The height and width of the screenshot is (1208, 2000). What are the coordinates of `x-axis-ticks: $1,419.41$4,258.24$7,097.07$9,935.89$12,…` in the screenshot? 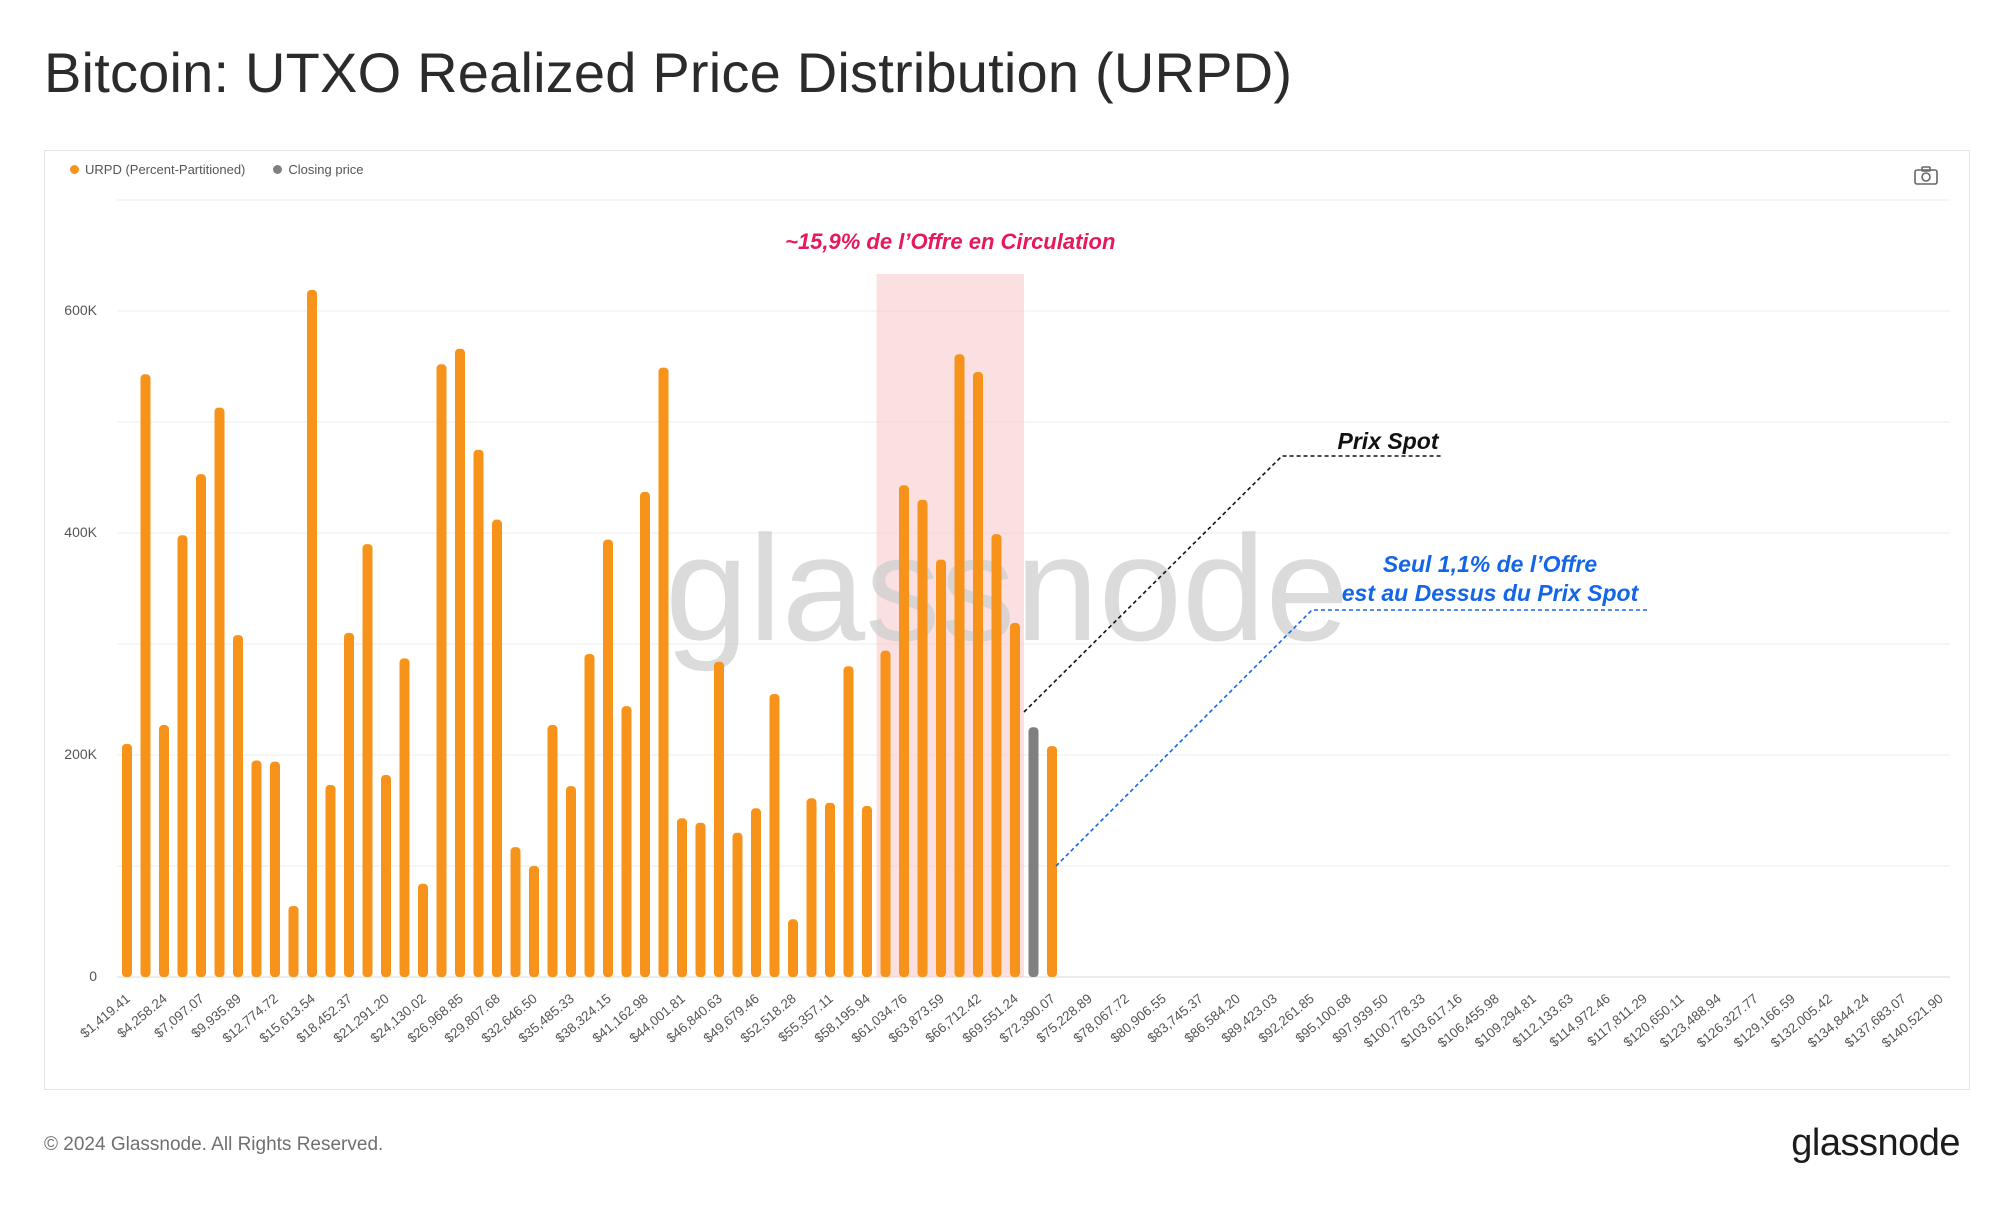 It's located at (1011, 1020).